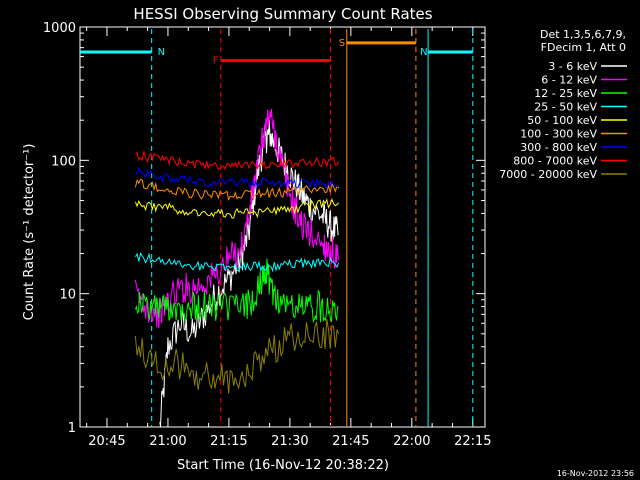 The height and width of the screenshot is (480, 640). Describe the element at coordinates (342, 43) in the screenshot. I see `state-label: S` at that location.